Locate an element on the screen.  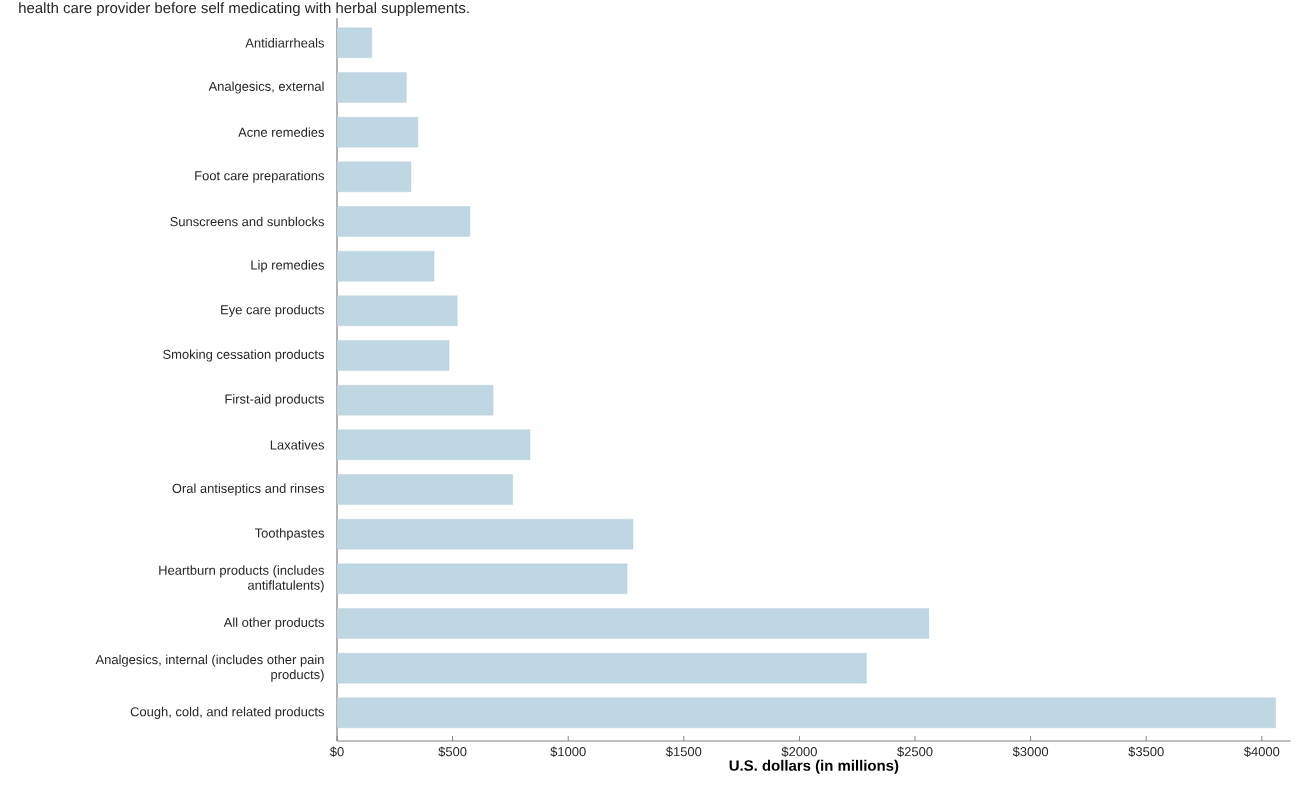
y-tick-label: Sunscreens and sunblocks is located at coordinates (247, 221).